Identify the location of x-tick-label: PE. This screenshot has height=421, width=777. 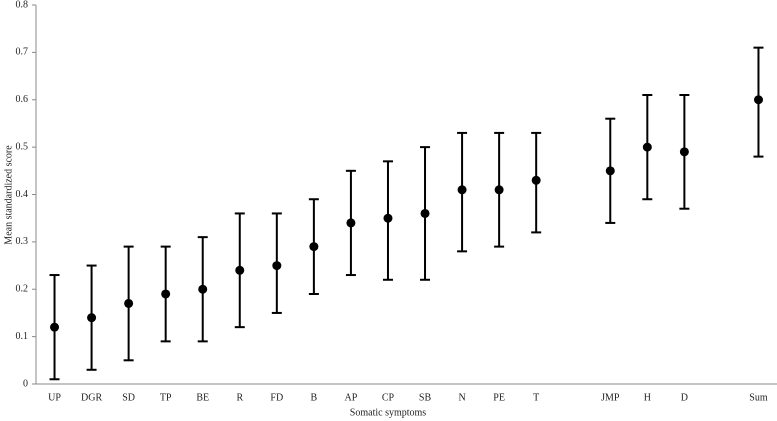
(499, 397).